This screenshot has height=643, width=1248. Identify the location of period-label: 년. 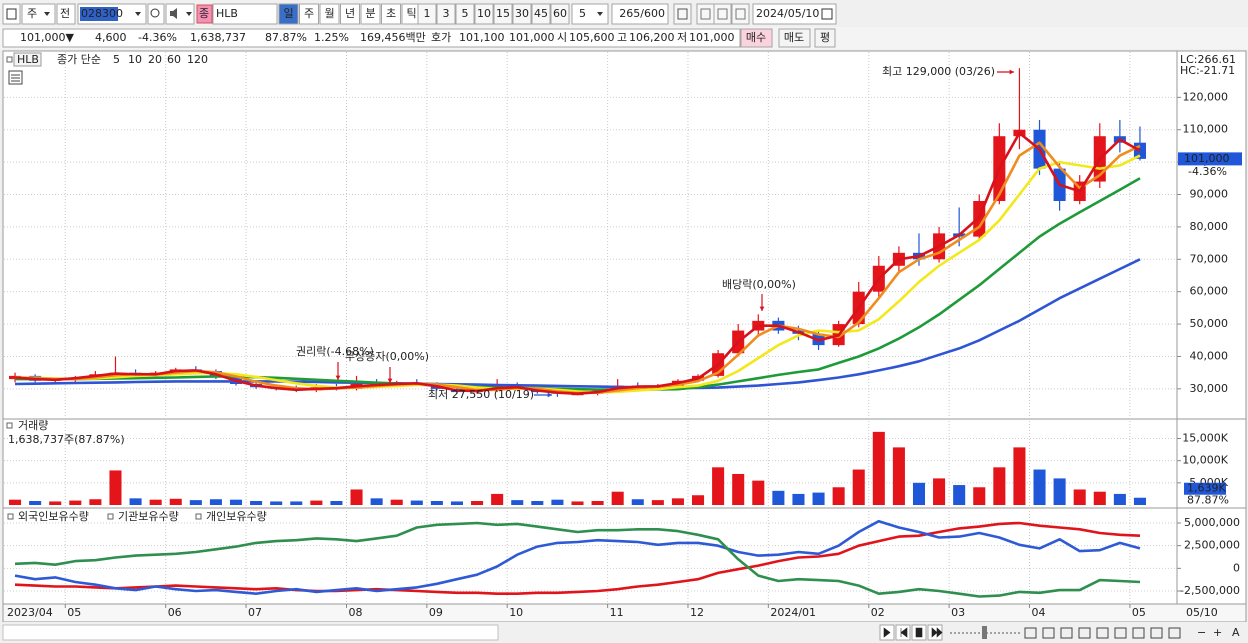
(350, 13).